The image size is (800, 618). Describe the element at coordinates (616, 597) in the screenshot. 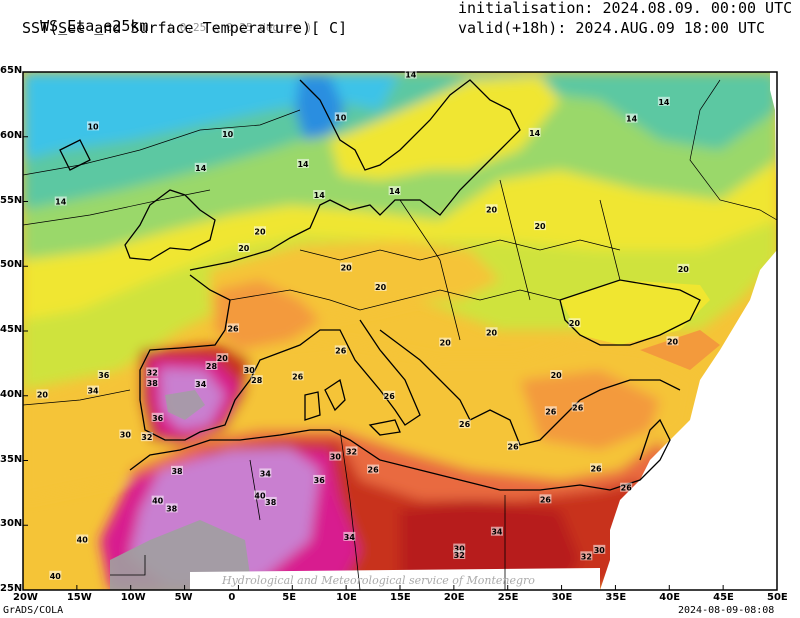

I see `lon-tick-label: 35E` at that location.